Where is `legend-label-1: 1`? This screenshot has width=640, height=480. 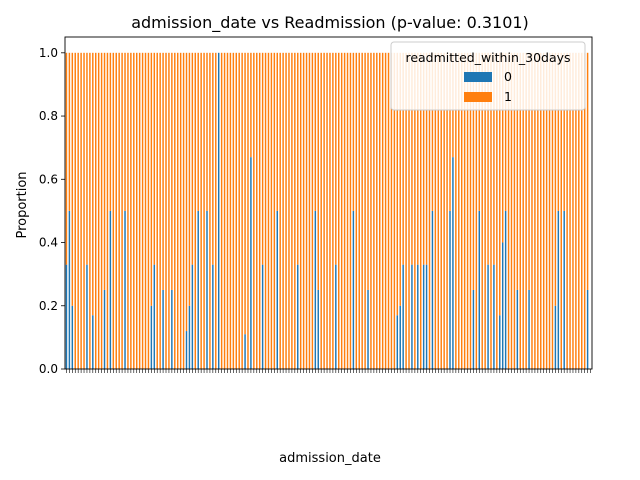 legend-label-1: 1 is located at coordinates (508, 96).